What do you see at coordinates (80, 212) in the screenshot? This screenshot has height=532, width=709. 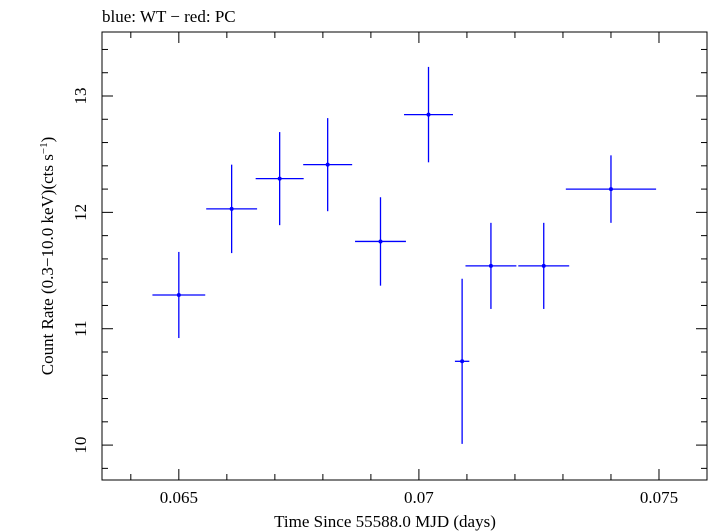 I see `y-tick-label: 12` at bounding box center [80, 212].